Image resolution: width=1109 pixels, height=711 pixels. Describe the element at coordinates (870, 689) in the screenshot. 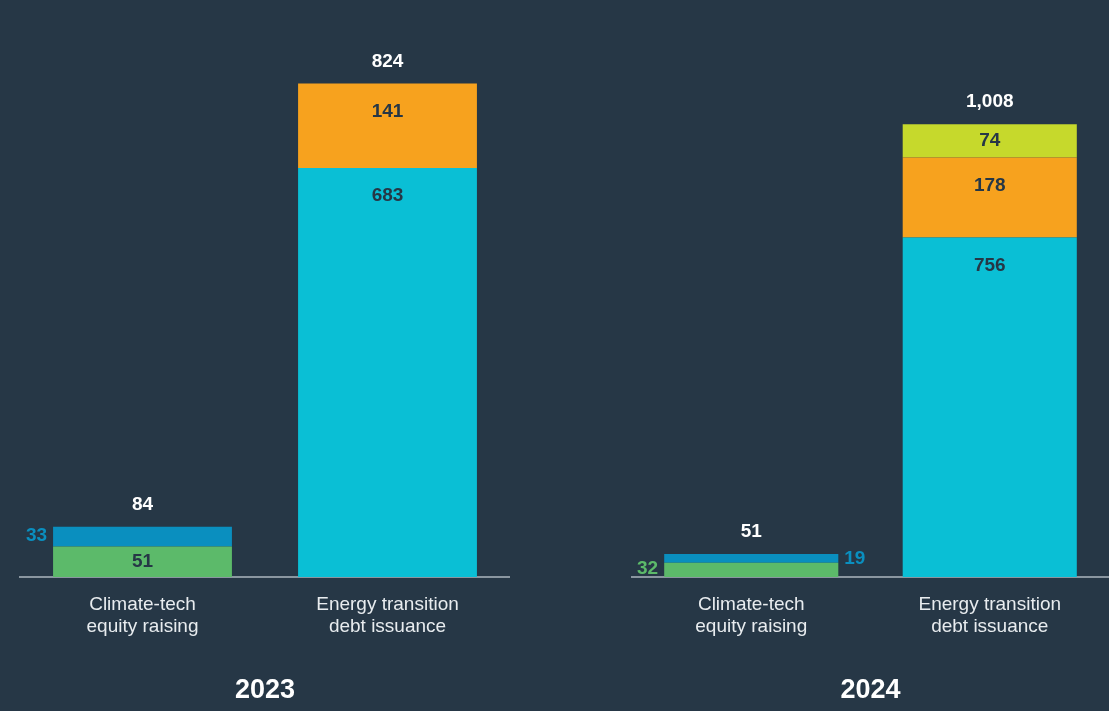

I see `text: 2024` at that location.